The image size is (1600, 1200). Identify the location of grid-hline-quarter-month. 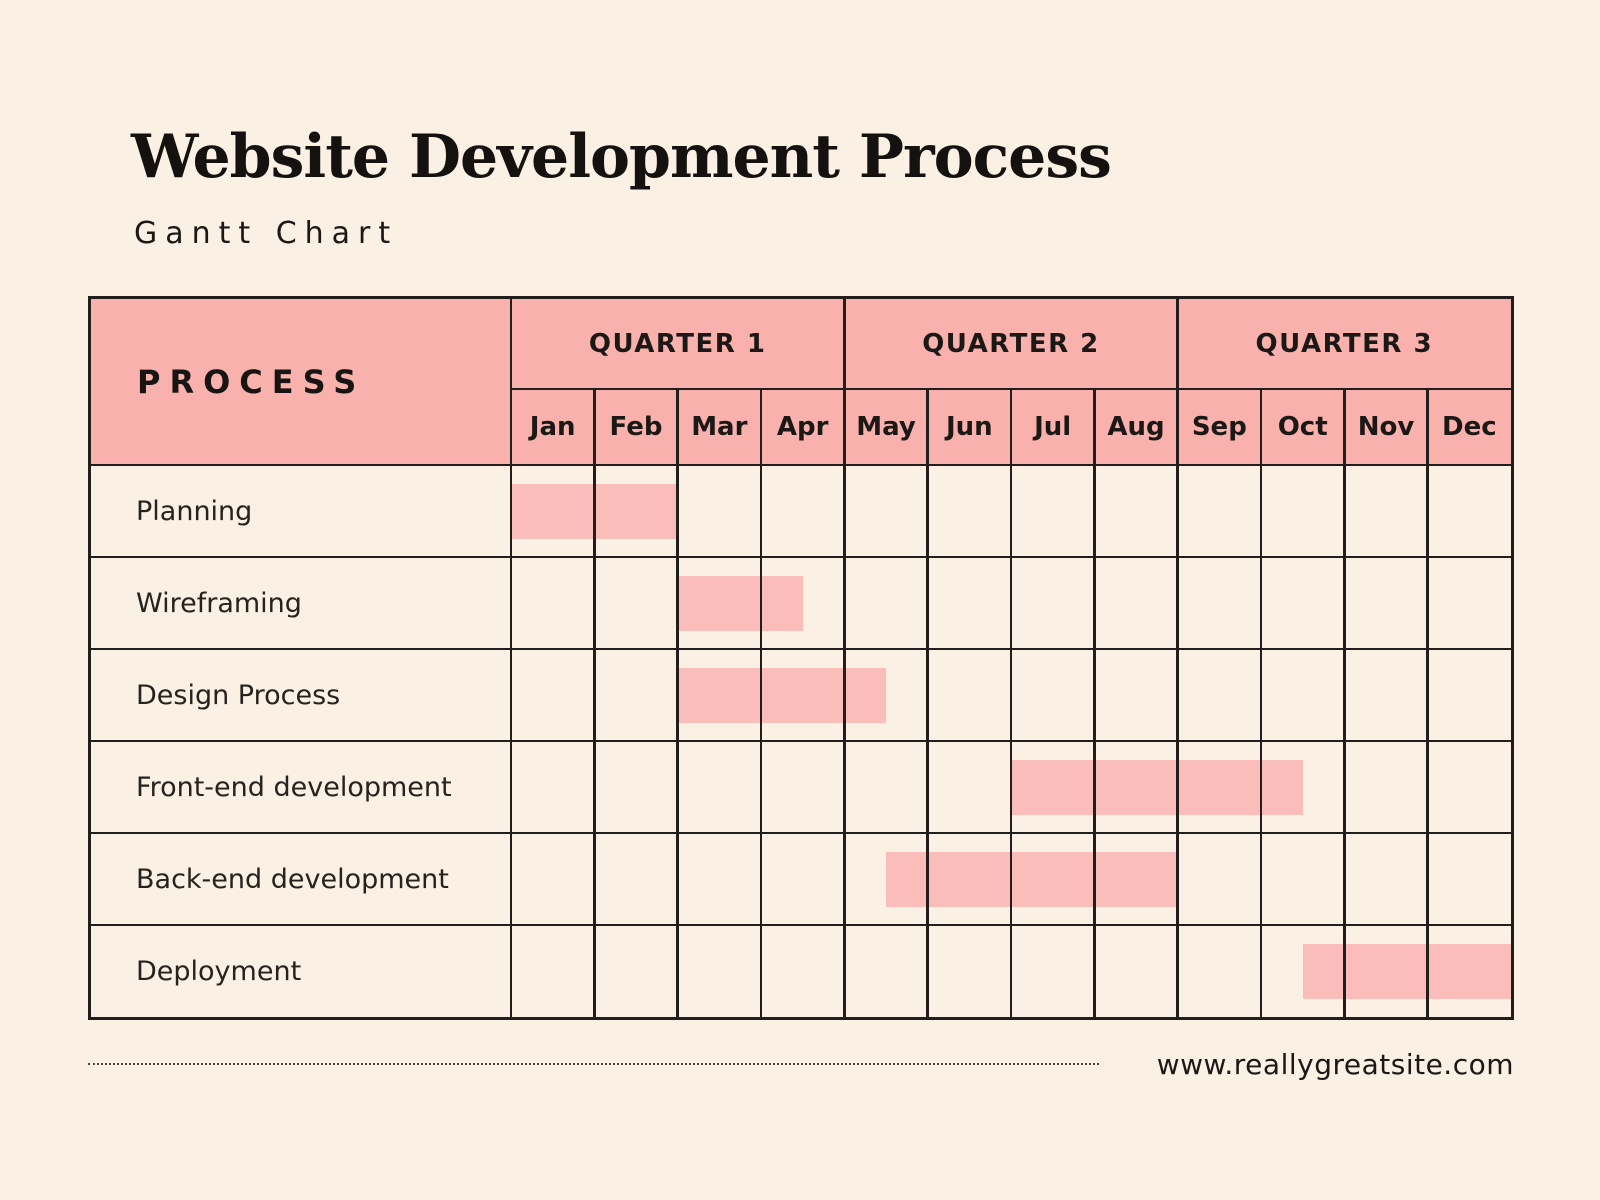
(1011, 389).